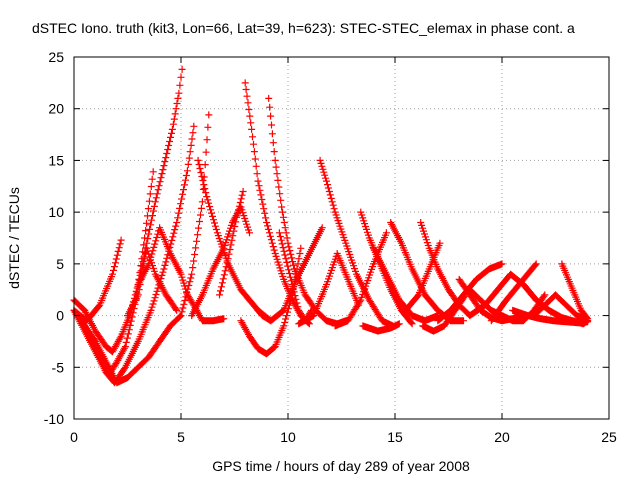 The width and height of the screenshot is (640, 480). What do you see at coordinates (56, 160) in the screenshot?
I see `y-tick-label: 15` at bounding box center [56, 160].